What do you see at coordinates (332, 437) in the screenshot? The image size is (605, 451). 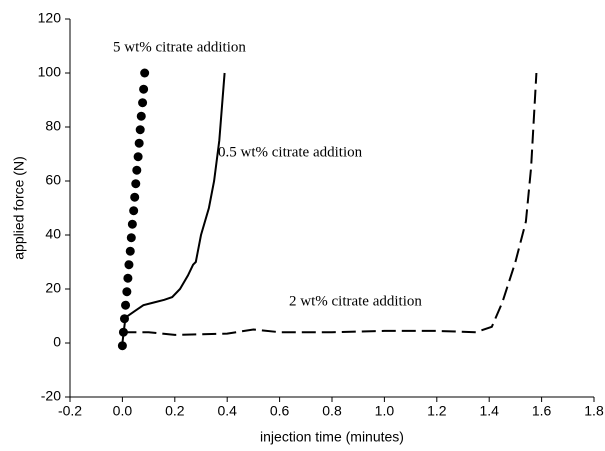 I see `x-axis-title: injection time (minutes)` at bounding box center [332, 437].